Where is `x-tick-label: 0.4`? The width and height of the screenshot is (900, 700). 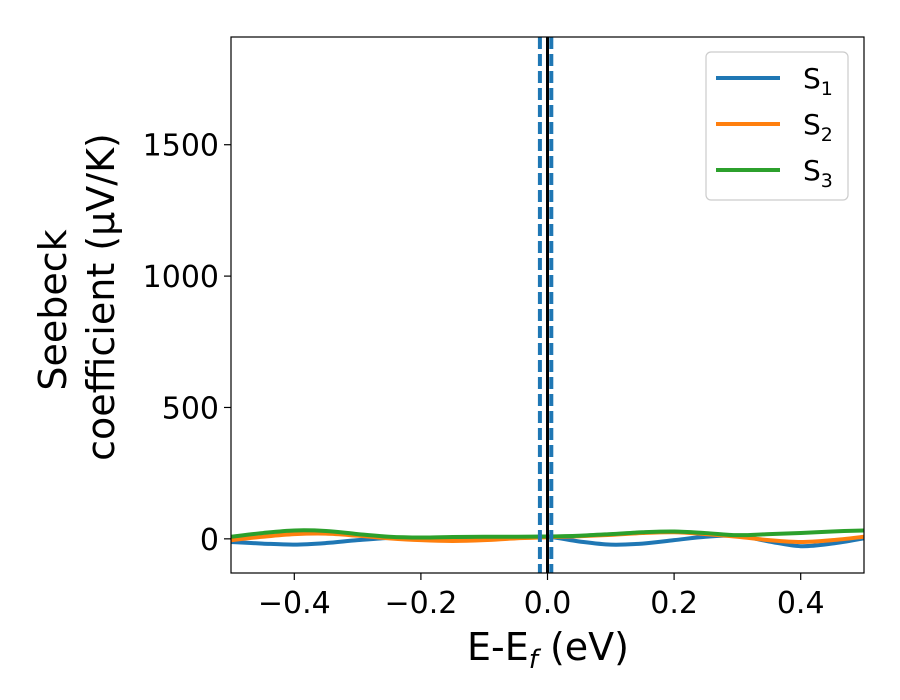
x-tick-label: 0.4 is located at coordinates (801, 603).